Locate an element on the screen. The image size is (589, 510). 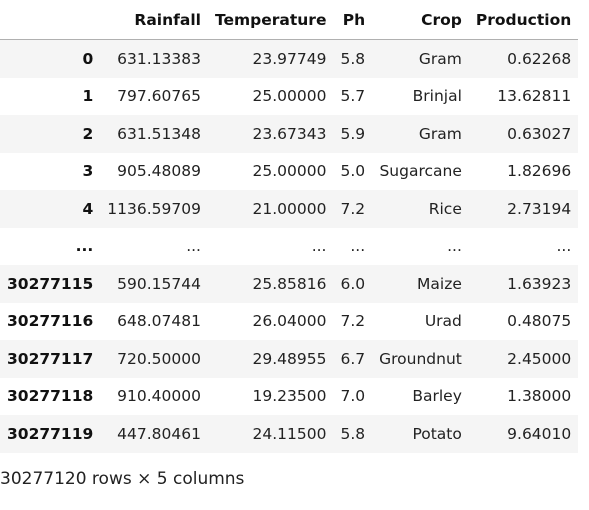
cell-crop: Brinjal is located at coordinates (437, 96).